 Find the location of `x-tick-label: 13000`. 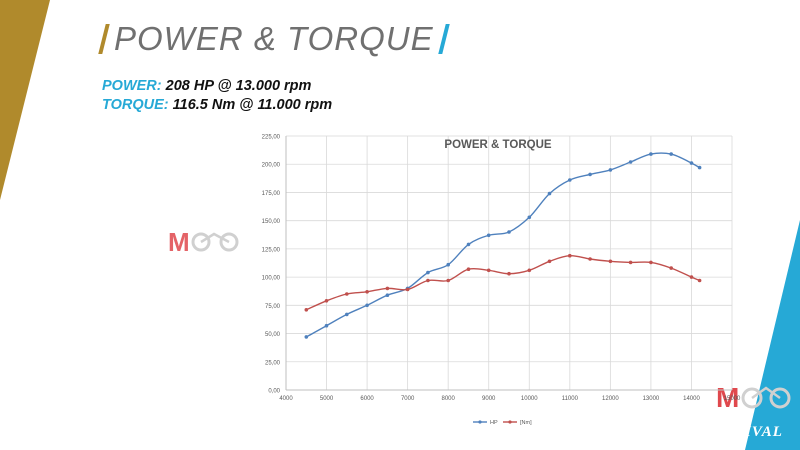

x-tick-label: 13000 is located at coordinates (651, 399).